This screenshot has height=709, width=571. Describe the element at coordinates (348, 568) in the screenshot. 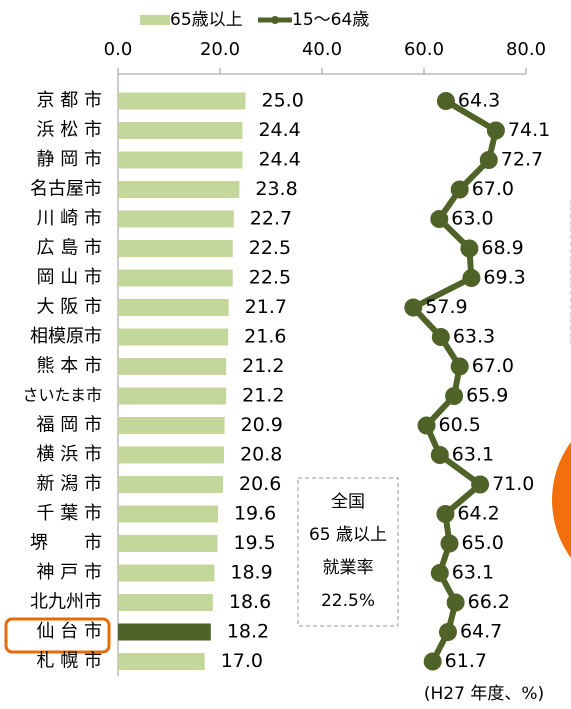

I see `annotation: 就業率` at that location.